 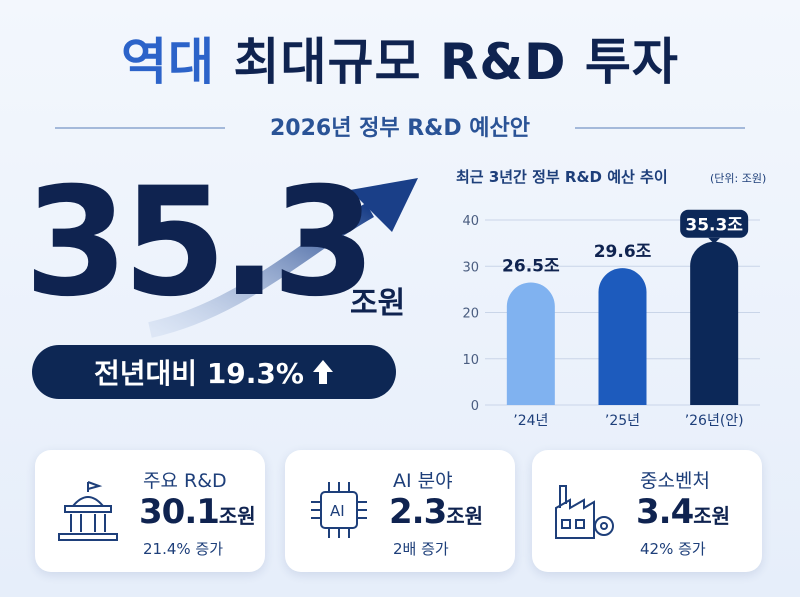 I want to click on card-value-row: 2.3조원, so click(x=436, y=512).